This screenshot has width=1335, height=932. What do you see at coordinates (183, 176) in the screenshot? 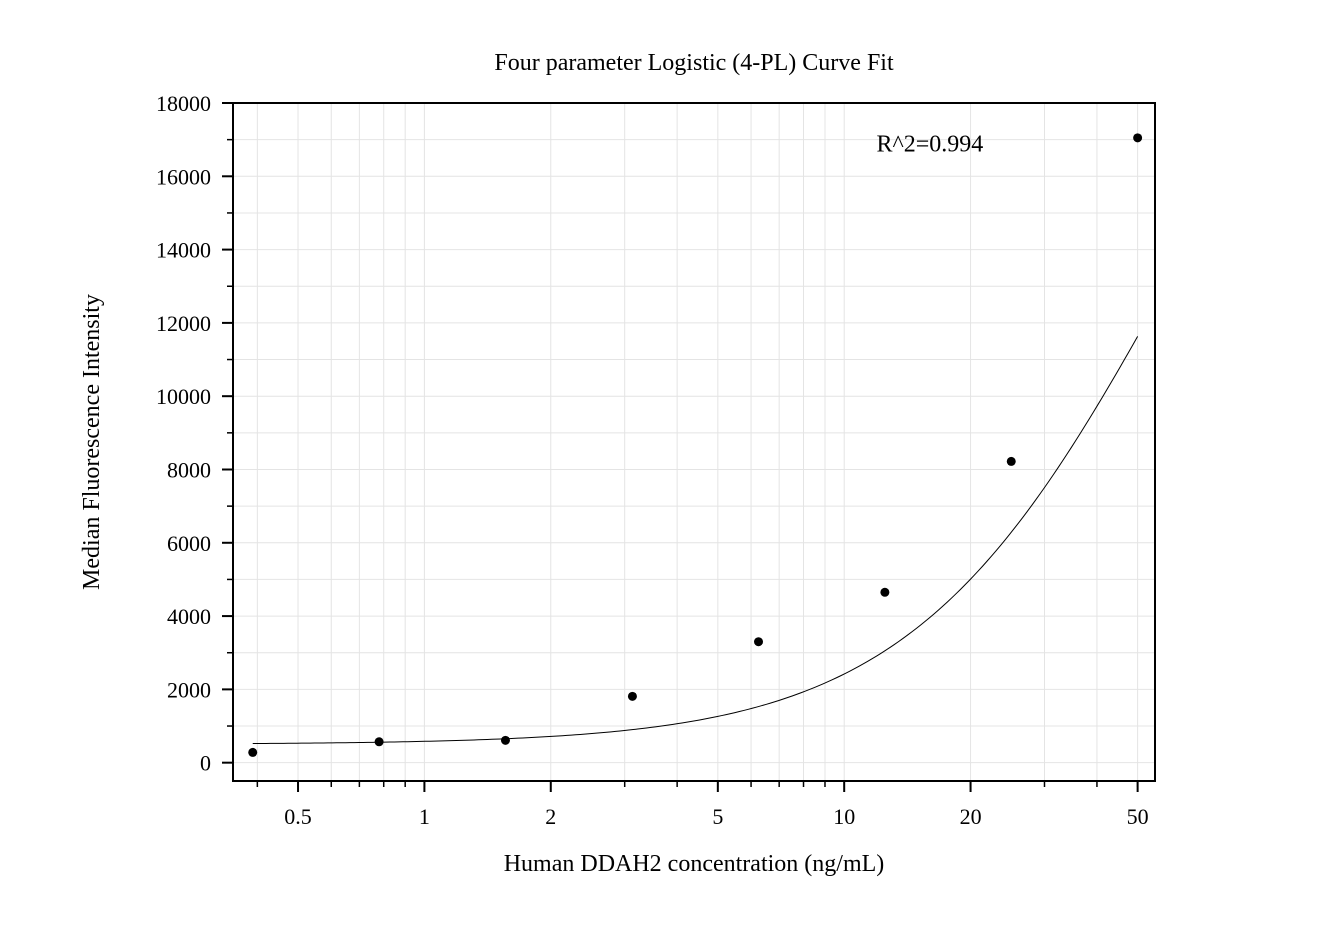
I see `y-tick-label: 16000` at bounding box center [183, 176].